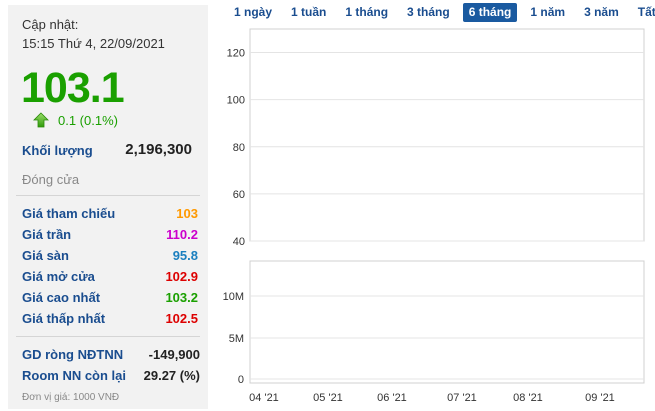 This screenshot has height=411, width=655. I want to click on tab-3-years: 3 năm, so click(601, 12).